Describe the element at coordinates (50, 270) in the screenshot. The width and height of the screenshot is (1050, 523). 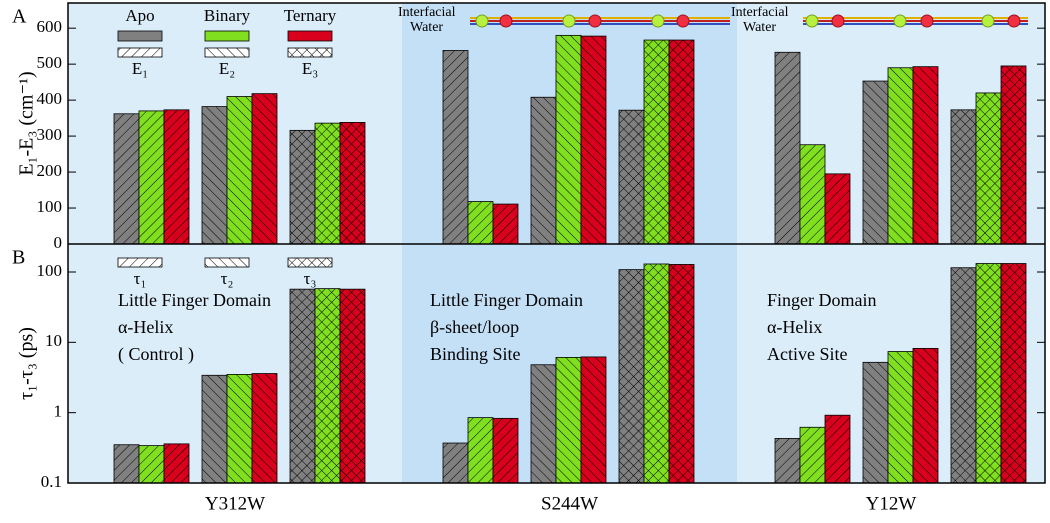
I see `y-tick-label: 100` at that location.